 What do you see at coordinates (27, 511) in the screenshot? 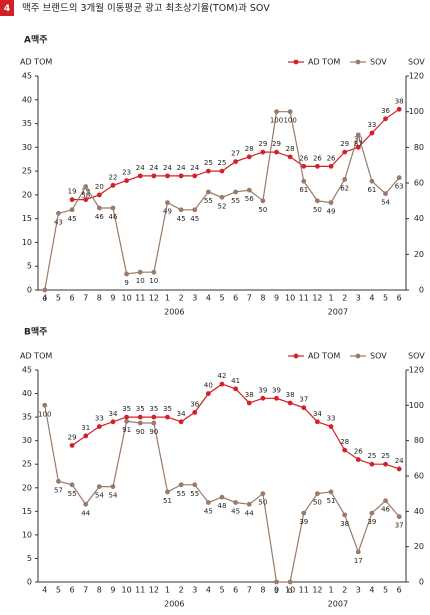
I see `y-tick-label: 15` at bounding box center [27, 511].